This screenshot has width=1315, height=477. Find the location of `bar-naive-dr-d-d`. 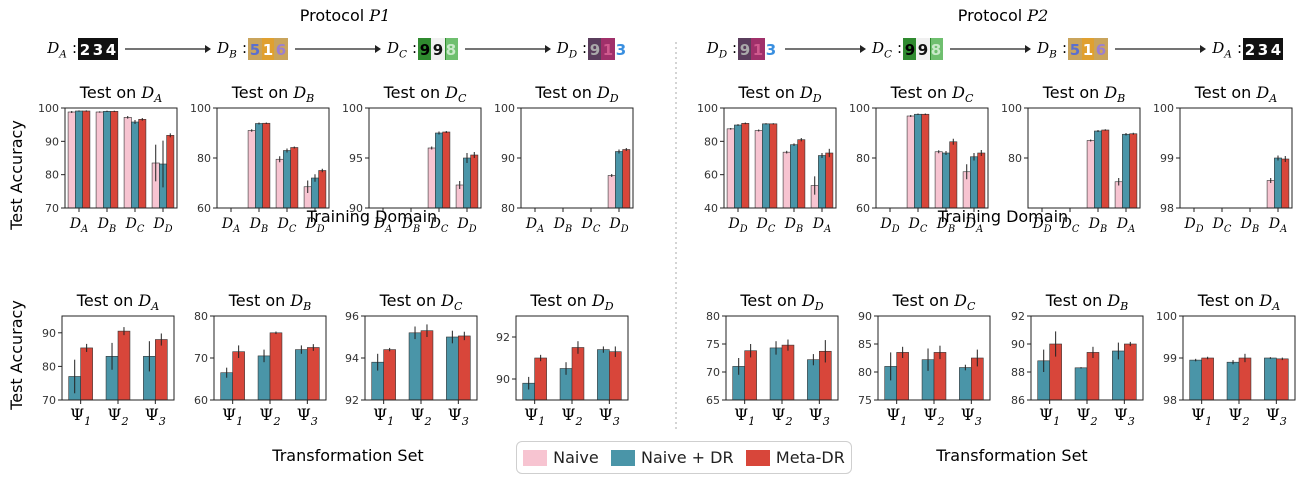

bar-naive-dr-d-d is located at coordinates (467, 183).